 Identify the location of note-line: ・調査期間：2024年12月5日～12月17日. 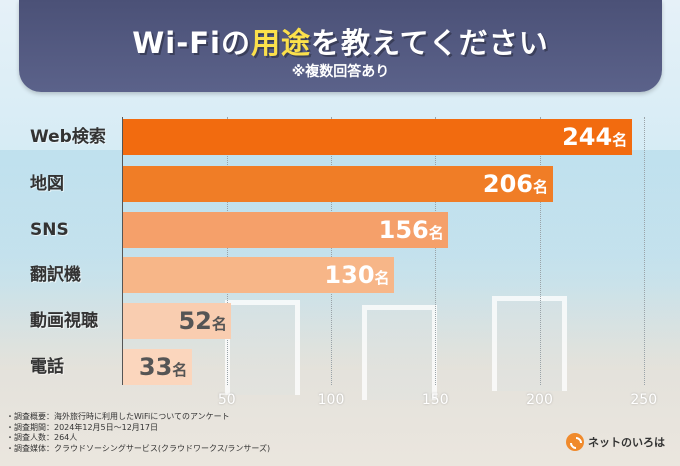
(82, 427).